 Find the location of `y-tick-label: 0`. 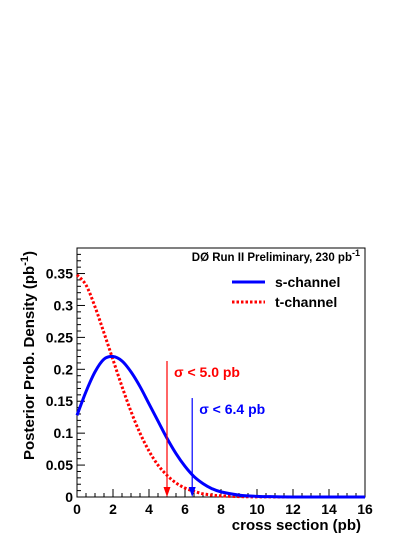

y-tick-label: 0 is located at coordinates (69, 497).